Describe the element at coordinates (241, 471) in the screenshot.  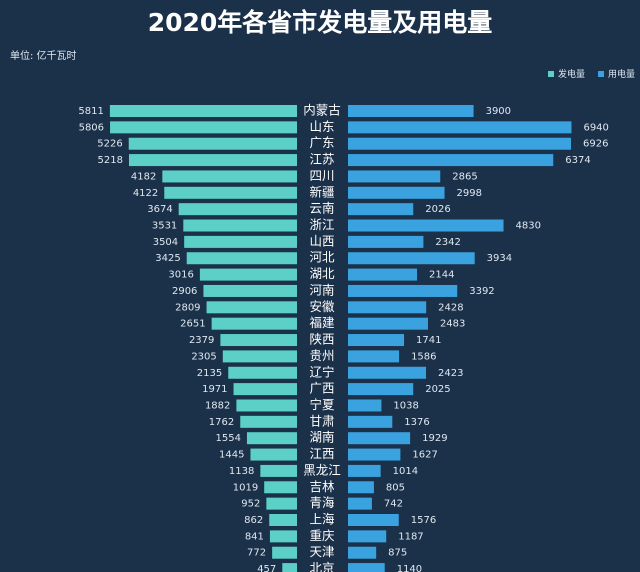
I see `value-label: 1138` at that location.